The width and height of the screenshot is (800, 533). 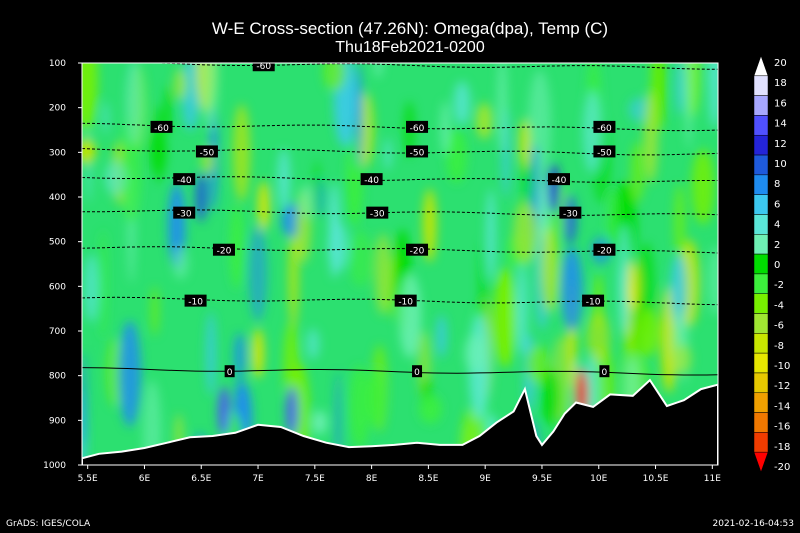 I want to click on colorbar-label: 6, so click(x=777, y=204).